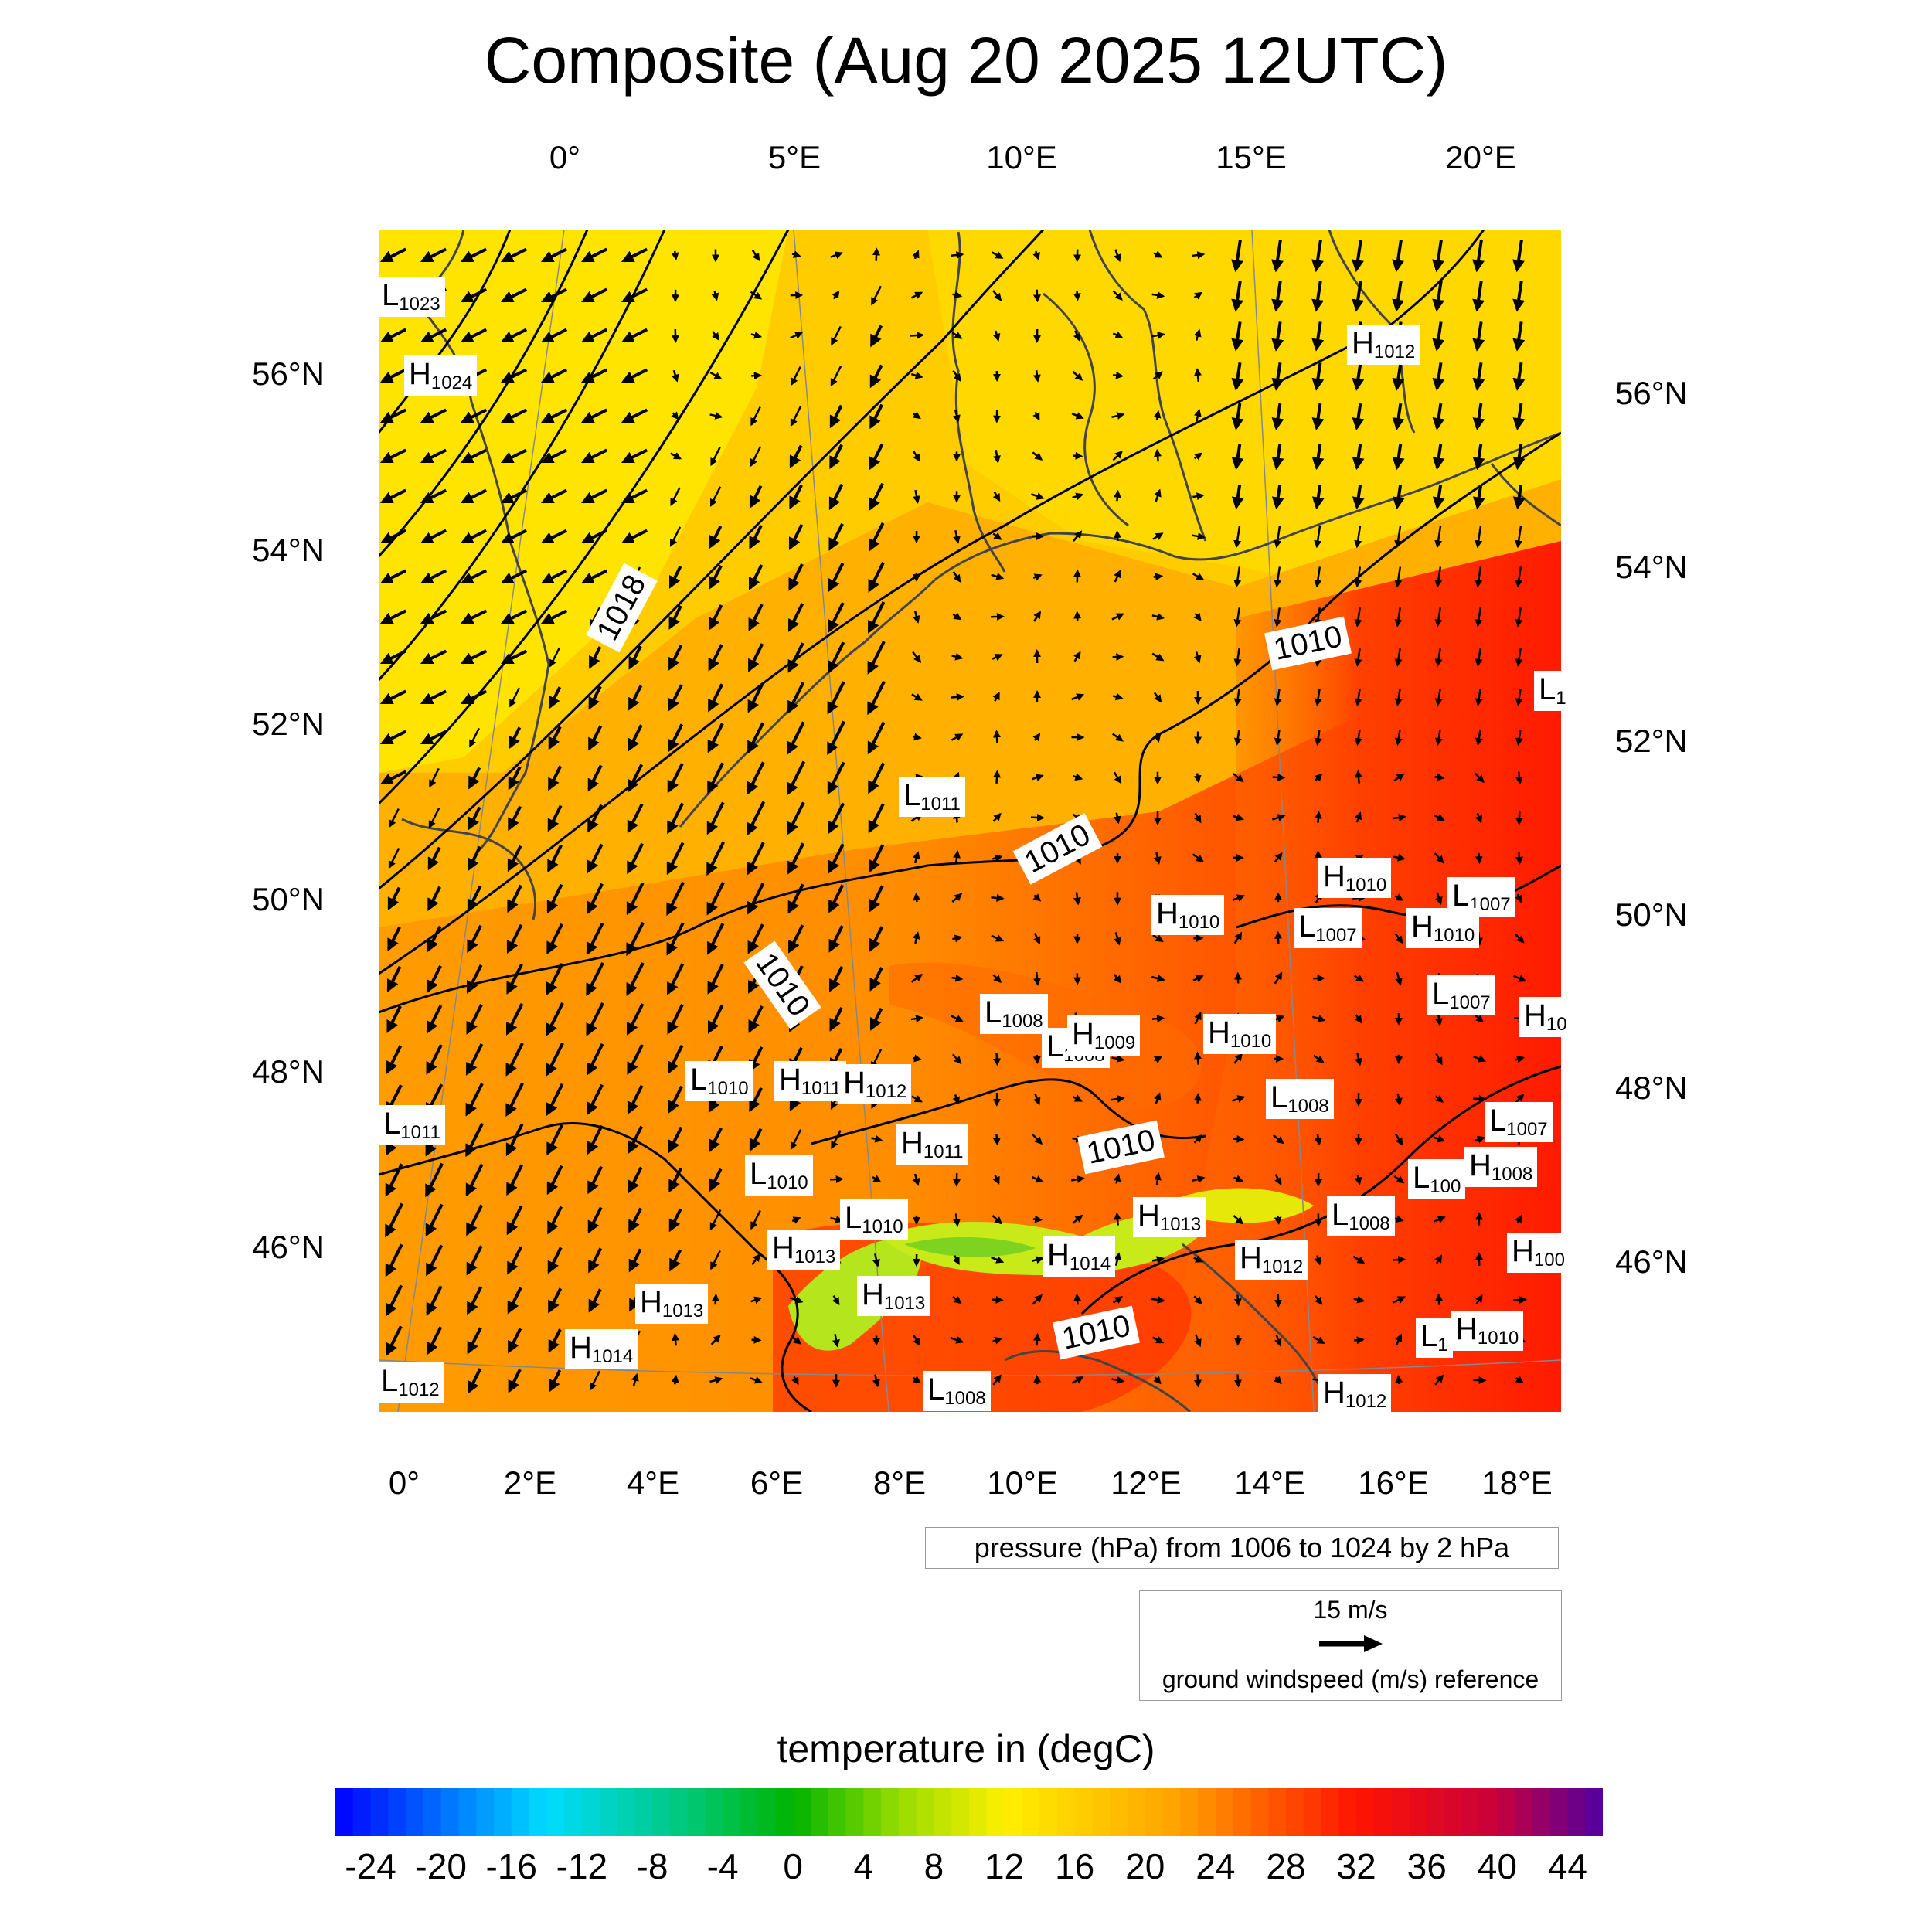 The image size is (1932, 1932). What do you see at coordinates (794, 157) in the screenshot?
I see `top-lon-label-5e: 5°E` at bounding box center [794, 157].